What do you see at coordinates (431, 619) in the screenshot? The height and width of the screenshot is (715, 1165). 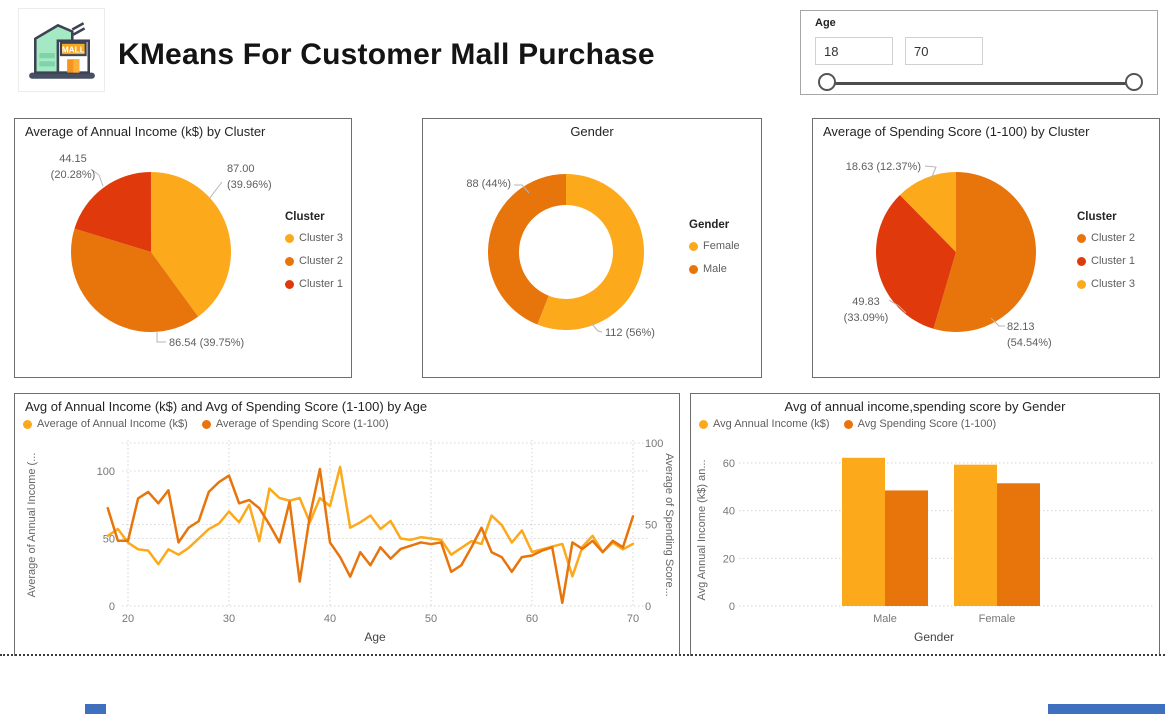 I see `x-tick: 50` at bounding box center [431, 619].